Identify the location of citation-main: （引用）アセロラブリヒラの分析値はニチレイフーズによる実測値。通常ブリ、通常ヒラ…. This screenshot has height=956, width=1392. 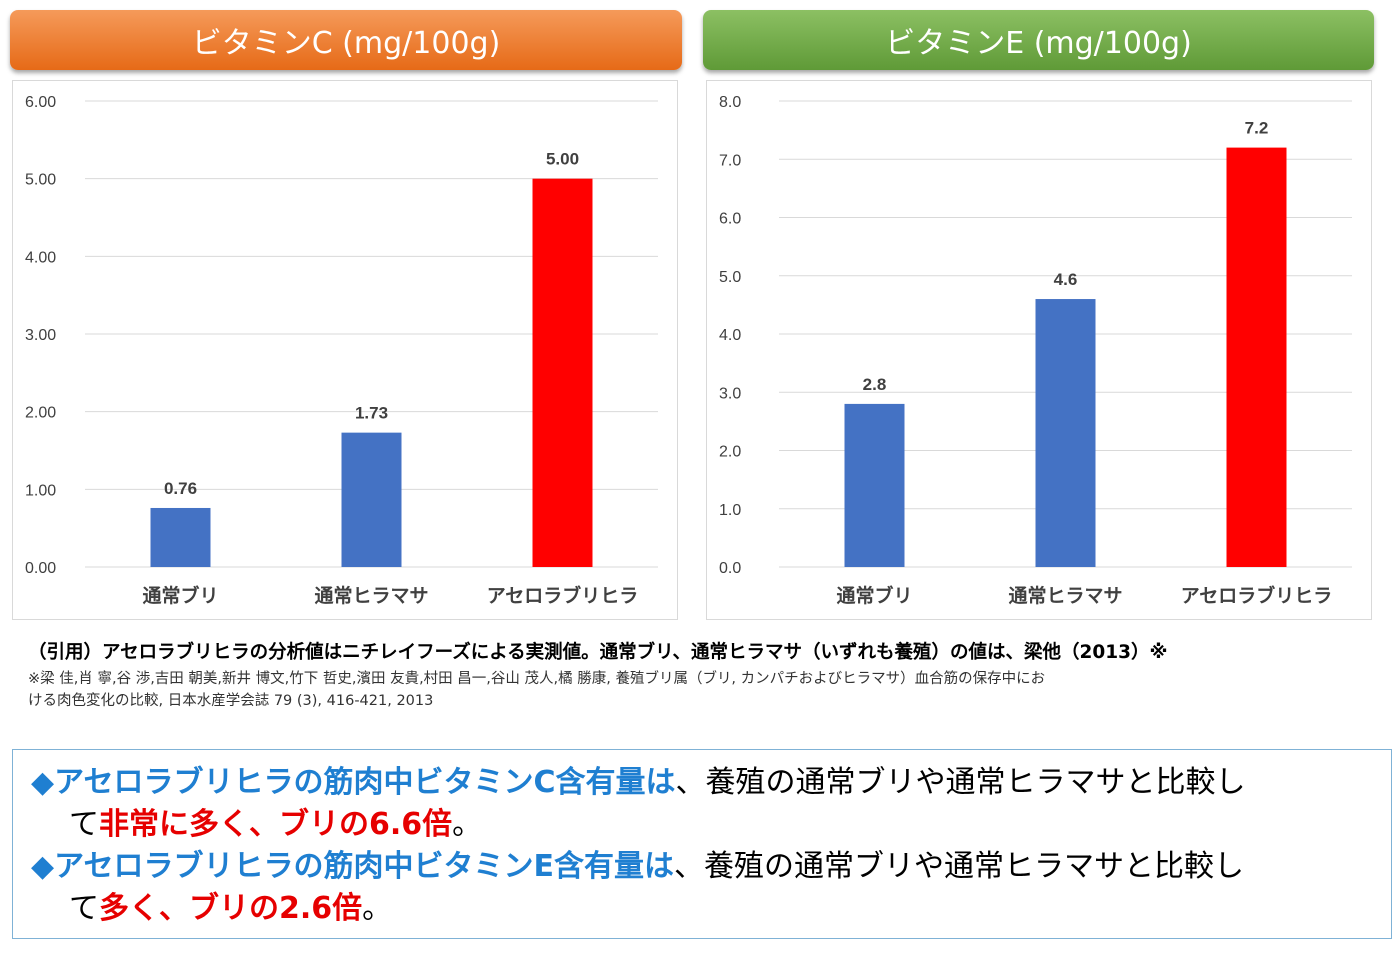
(598, 652).